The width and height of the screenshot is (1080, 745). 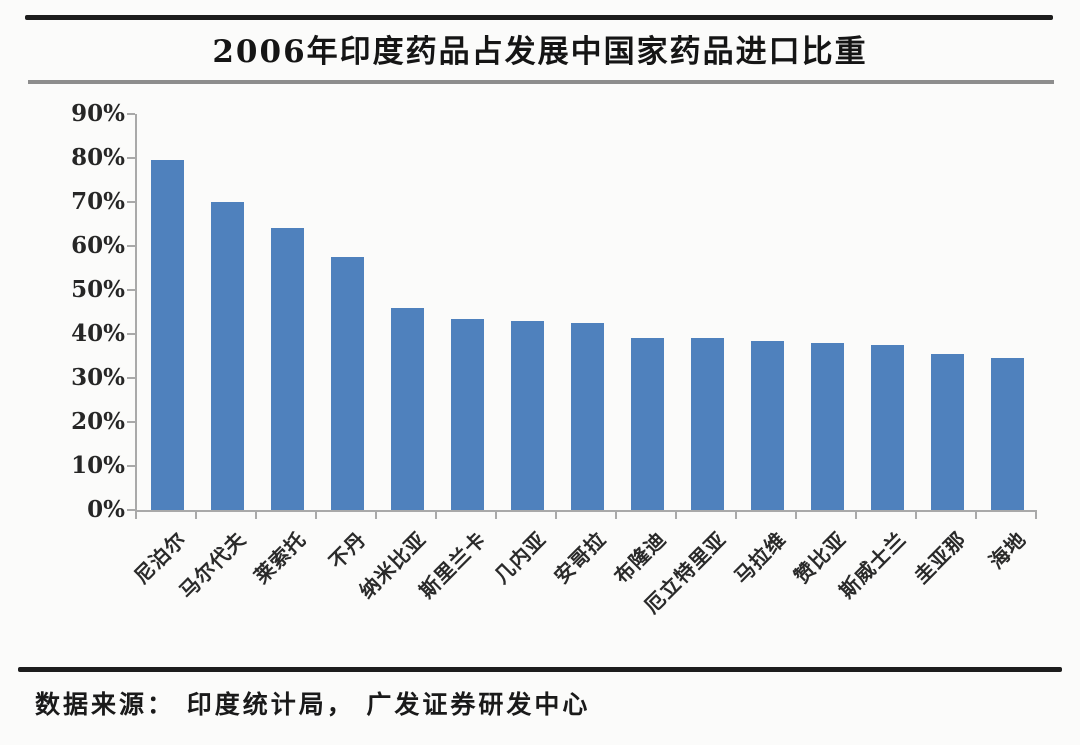 What do you see at coordinates (1007, 434) in the screenshot?
I see `bar-海地` at bounding box center [1007, 434].